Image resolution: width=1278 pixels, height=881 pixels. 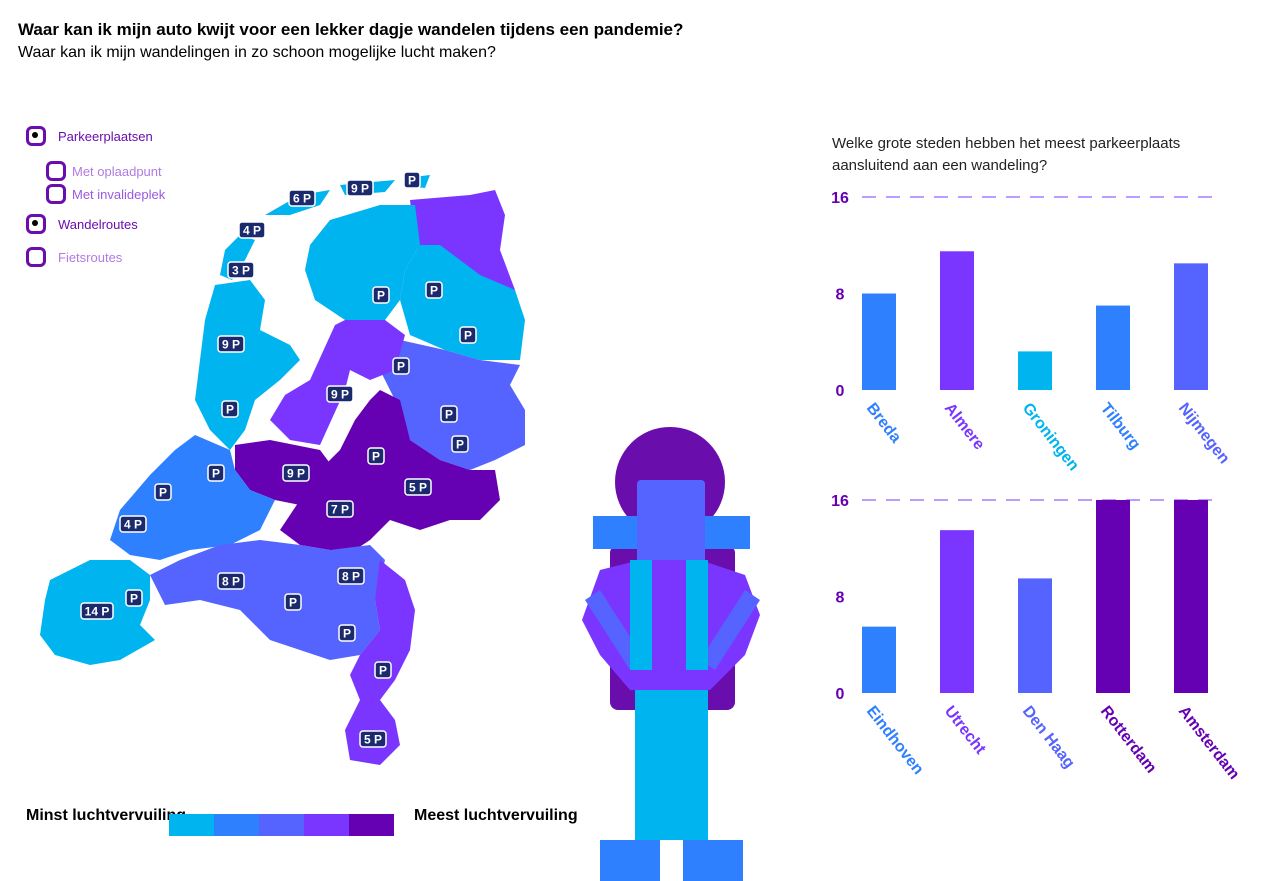 I want to click on scale-low-label: Minst luchtvervuiling, so click(x=106, y=815).